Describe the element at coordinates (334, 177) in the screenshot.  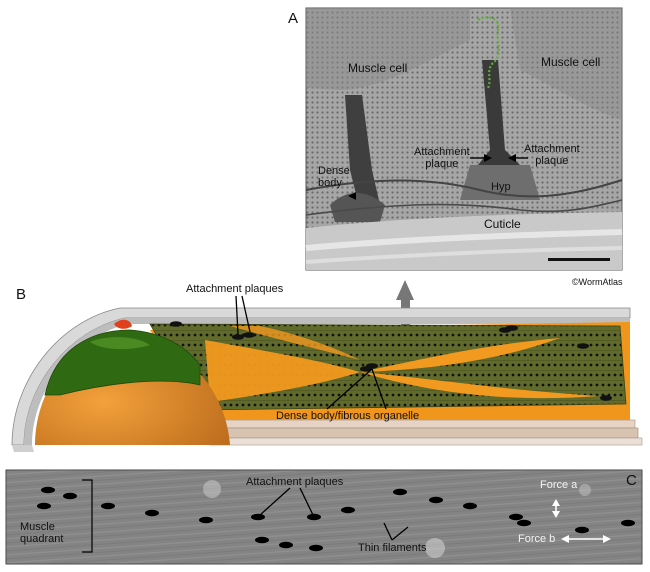
I see `label-dense-body: Dense body` at that location.